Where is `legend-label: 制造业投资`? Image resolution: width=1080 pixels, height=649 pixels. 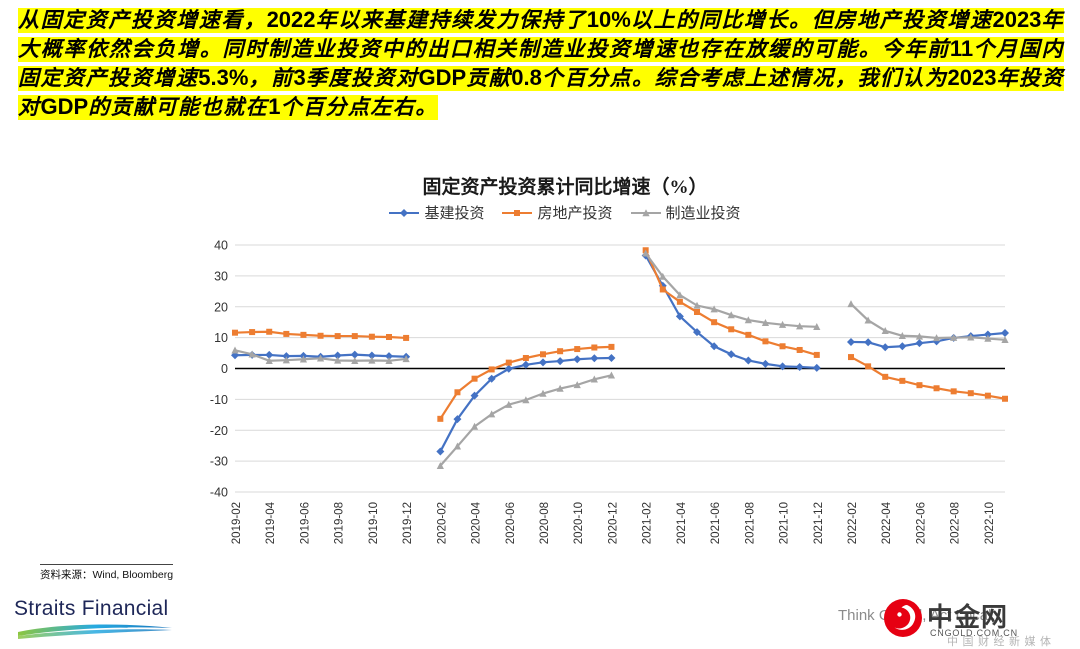
legend-label: 制造业投资 is located at coordinates (703, 214).